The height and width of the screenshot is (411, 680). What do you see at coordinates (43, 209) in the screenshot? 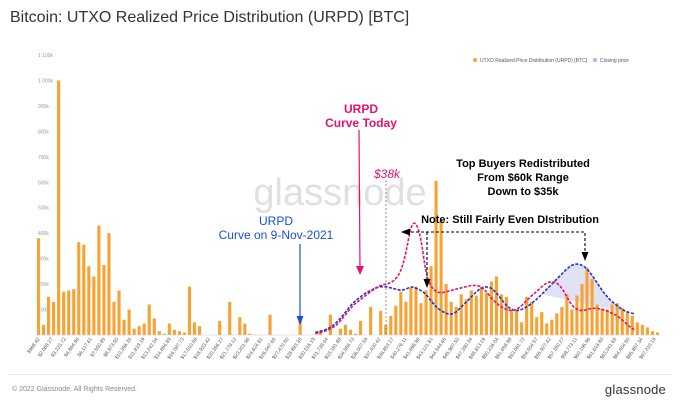
I see `y-tick-label: 500k` at bounding box center [43, 209].